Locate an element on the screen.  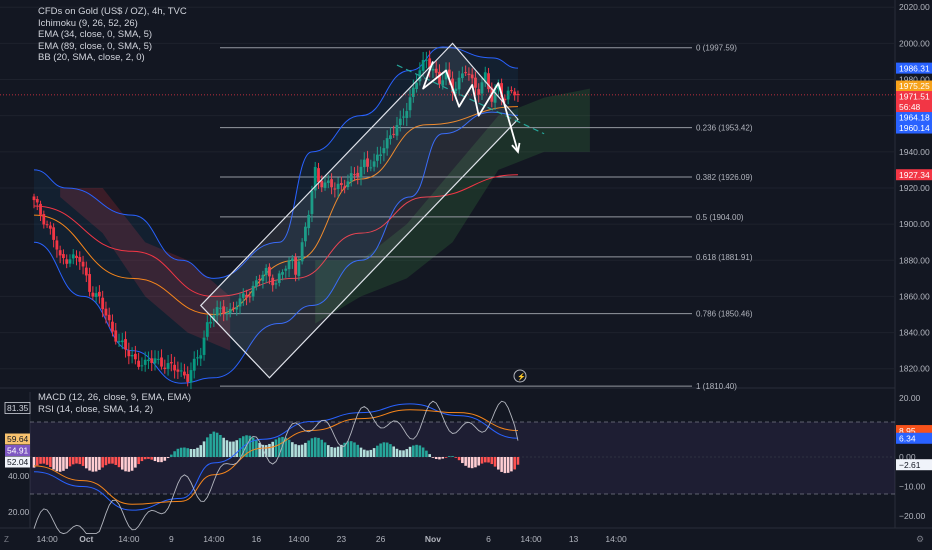
fib-level-label: 0.786 (1850.46) is located at coordinates (724, 314).